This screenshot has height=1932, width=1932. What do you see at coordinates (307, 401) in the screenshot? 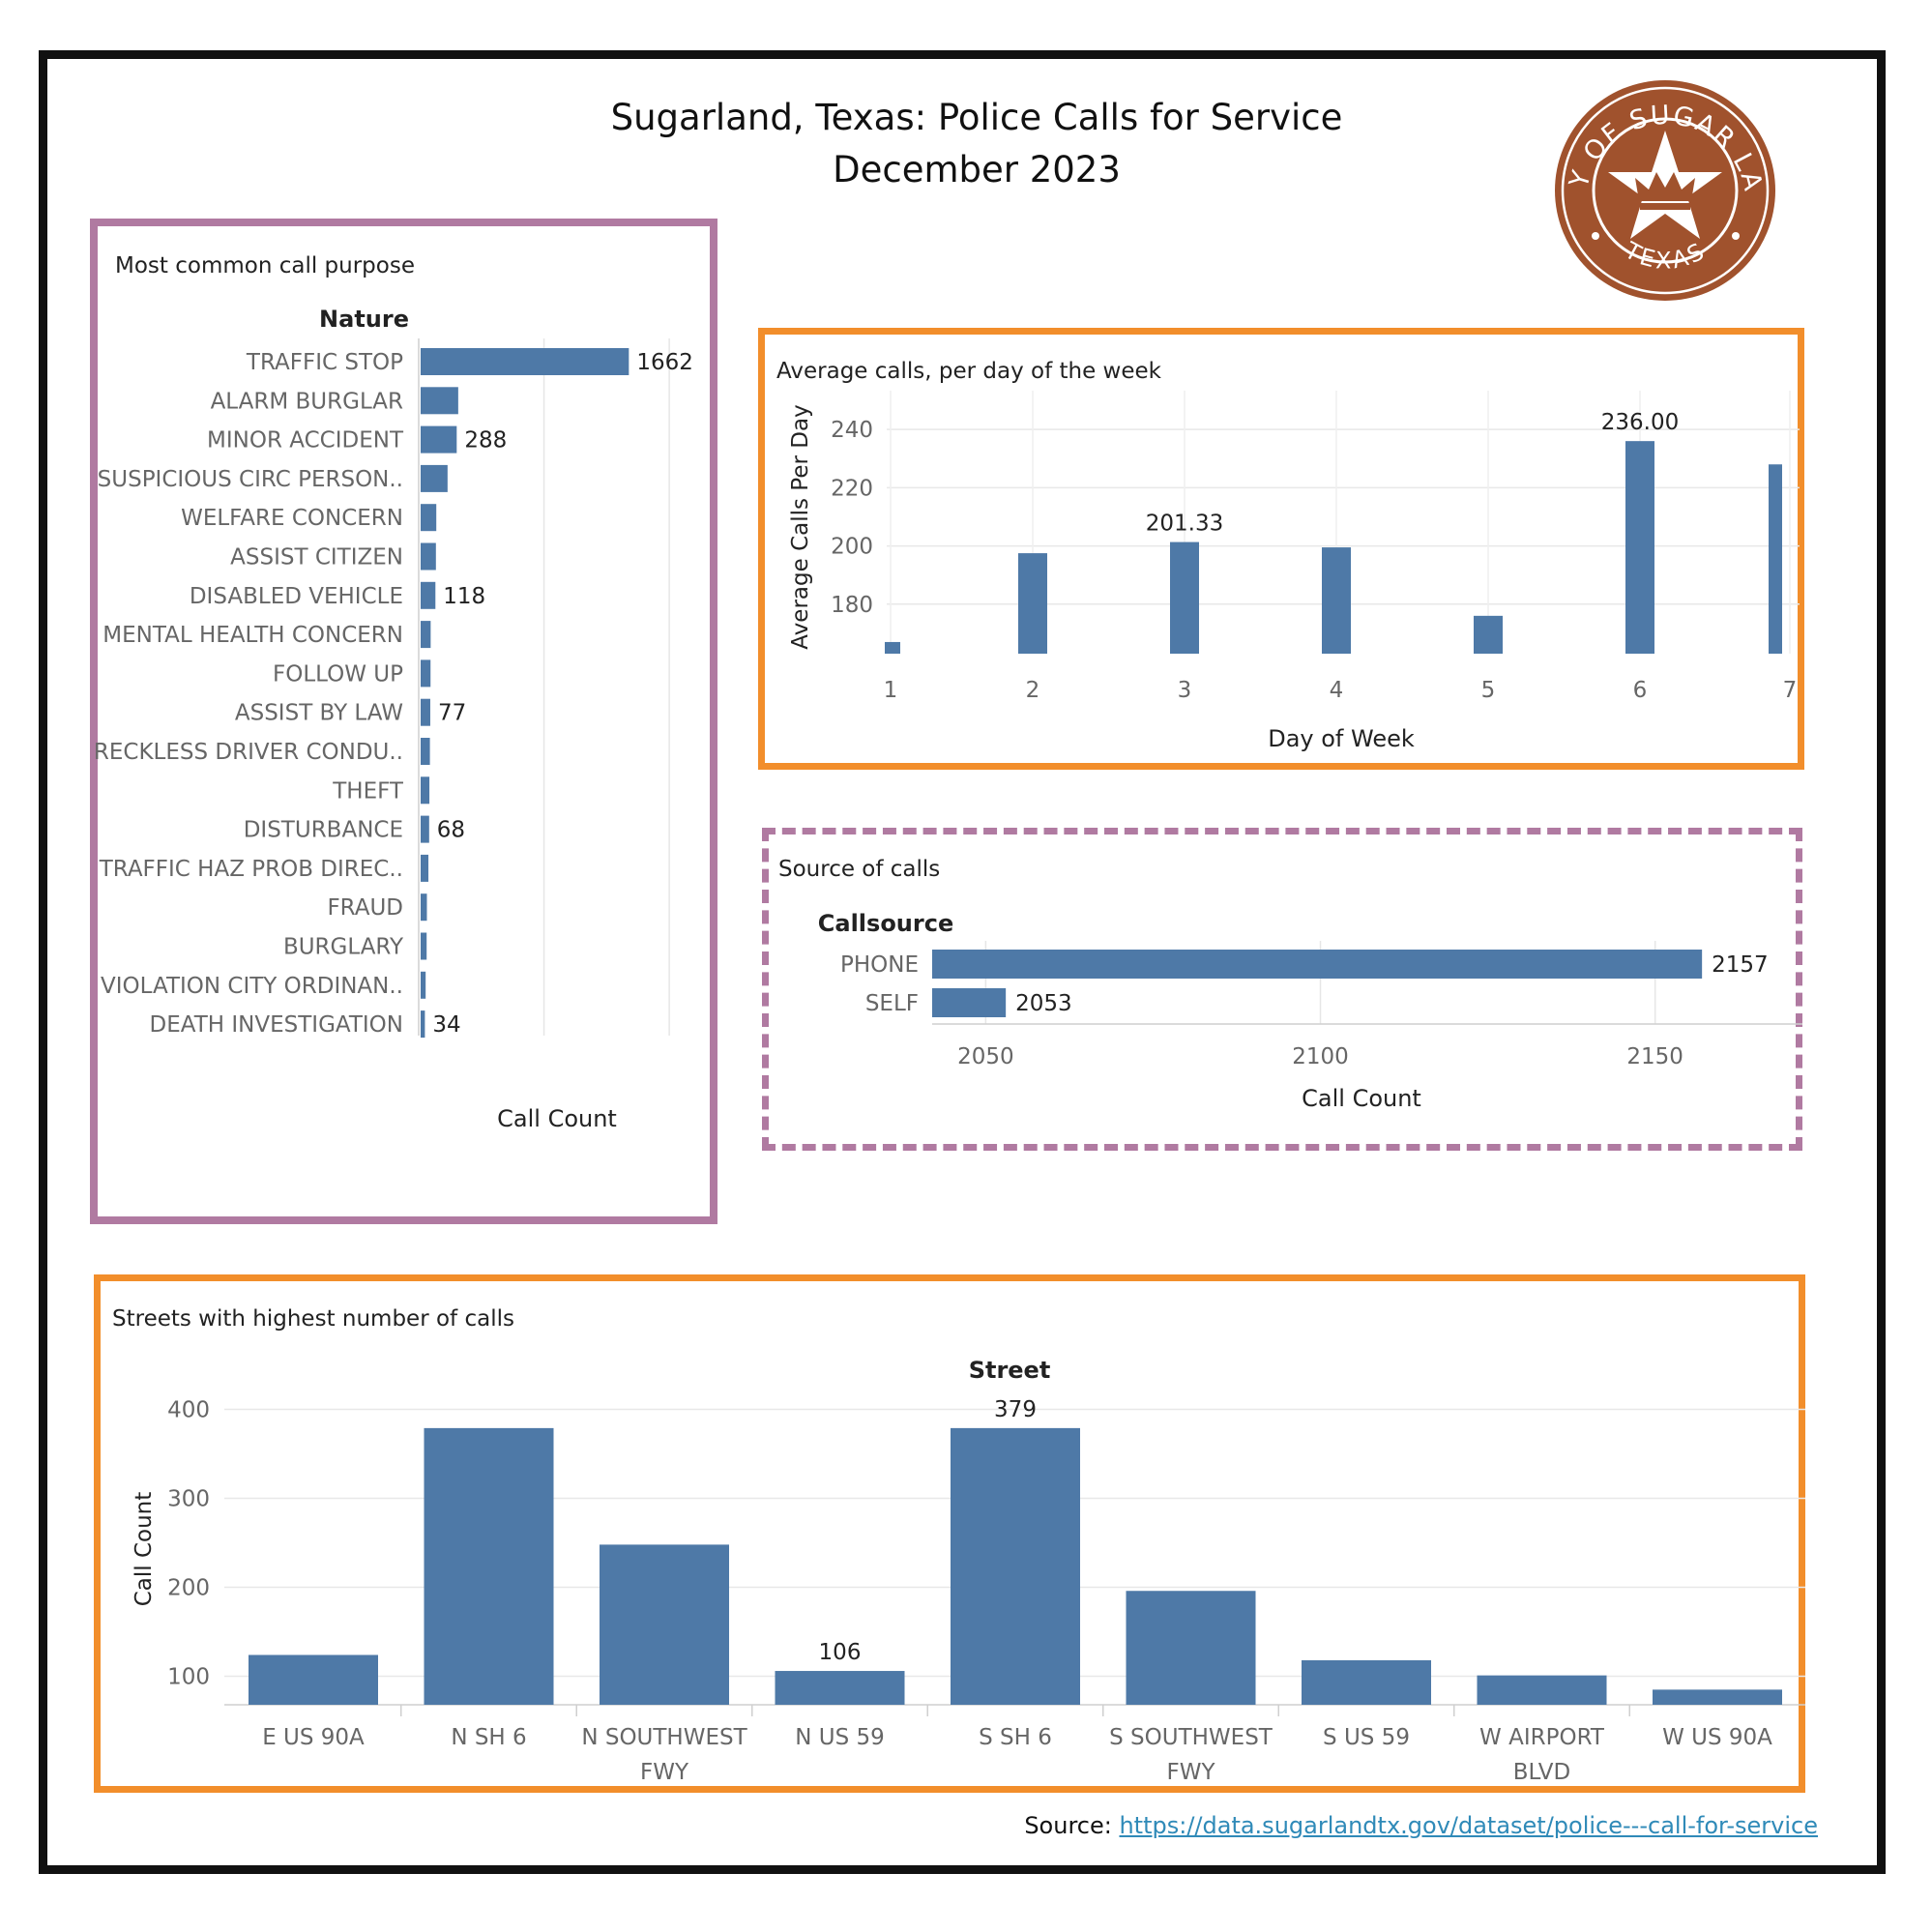
I see `category-label: ALARM BURGLAR` at bounding box center [307, 401].